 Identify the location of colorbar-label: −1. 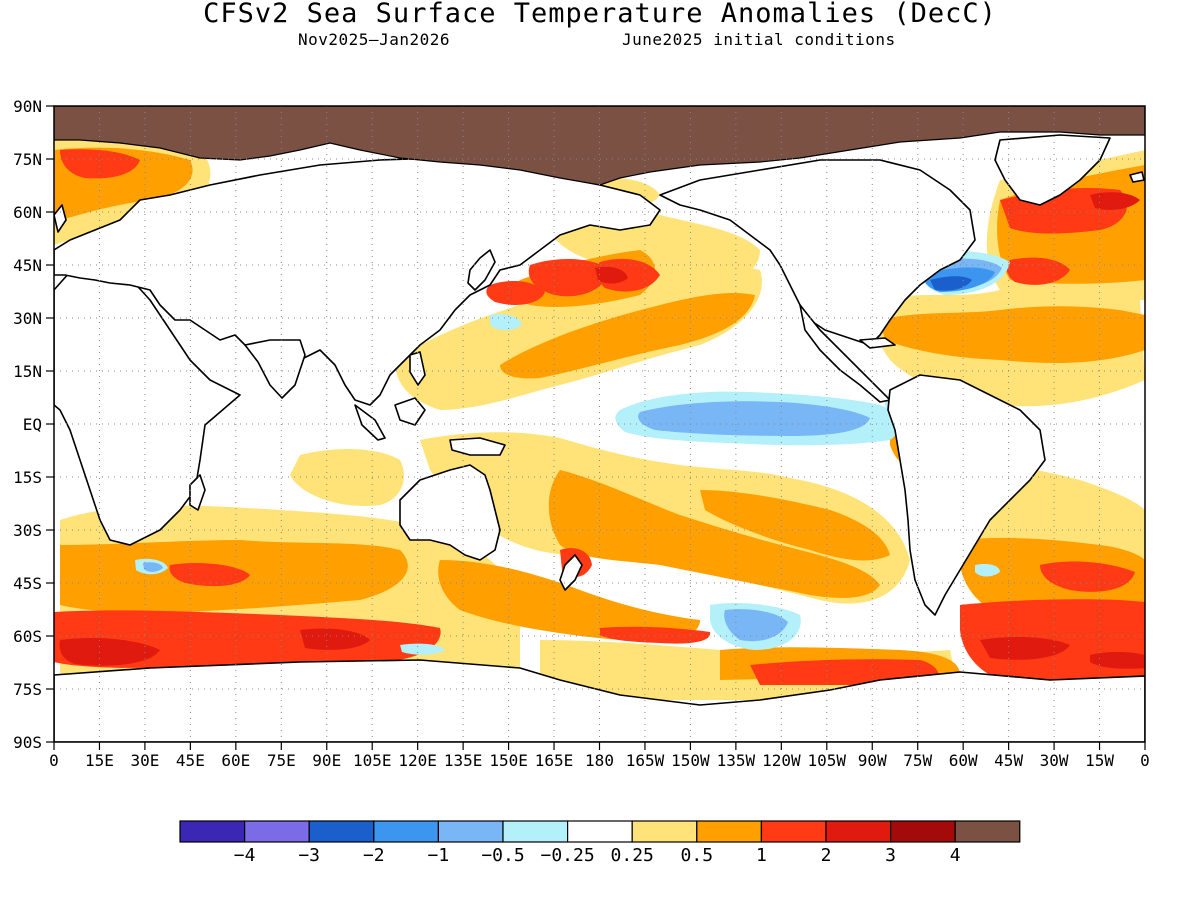
(439, 855).